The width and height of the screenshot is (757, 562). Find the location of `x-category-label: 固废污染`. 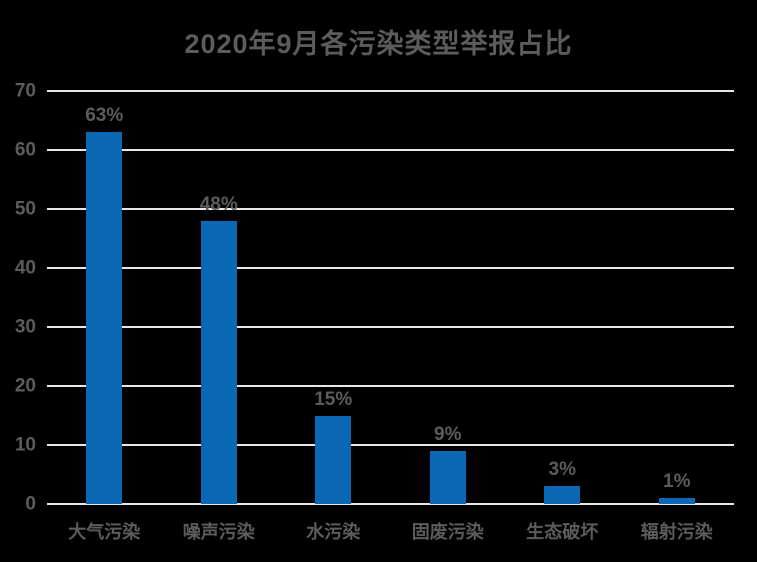

x-category-label: 固废污染 is located at coordinates (447, 532).